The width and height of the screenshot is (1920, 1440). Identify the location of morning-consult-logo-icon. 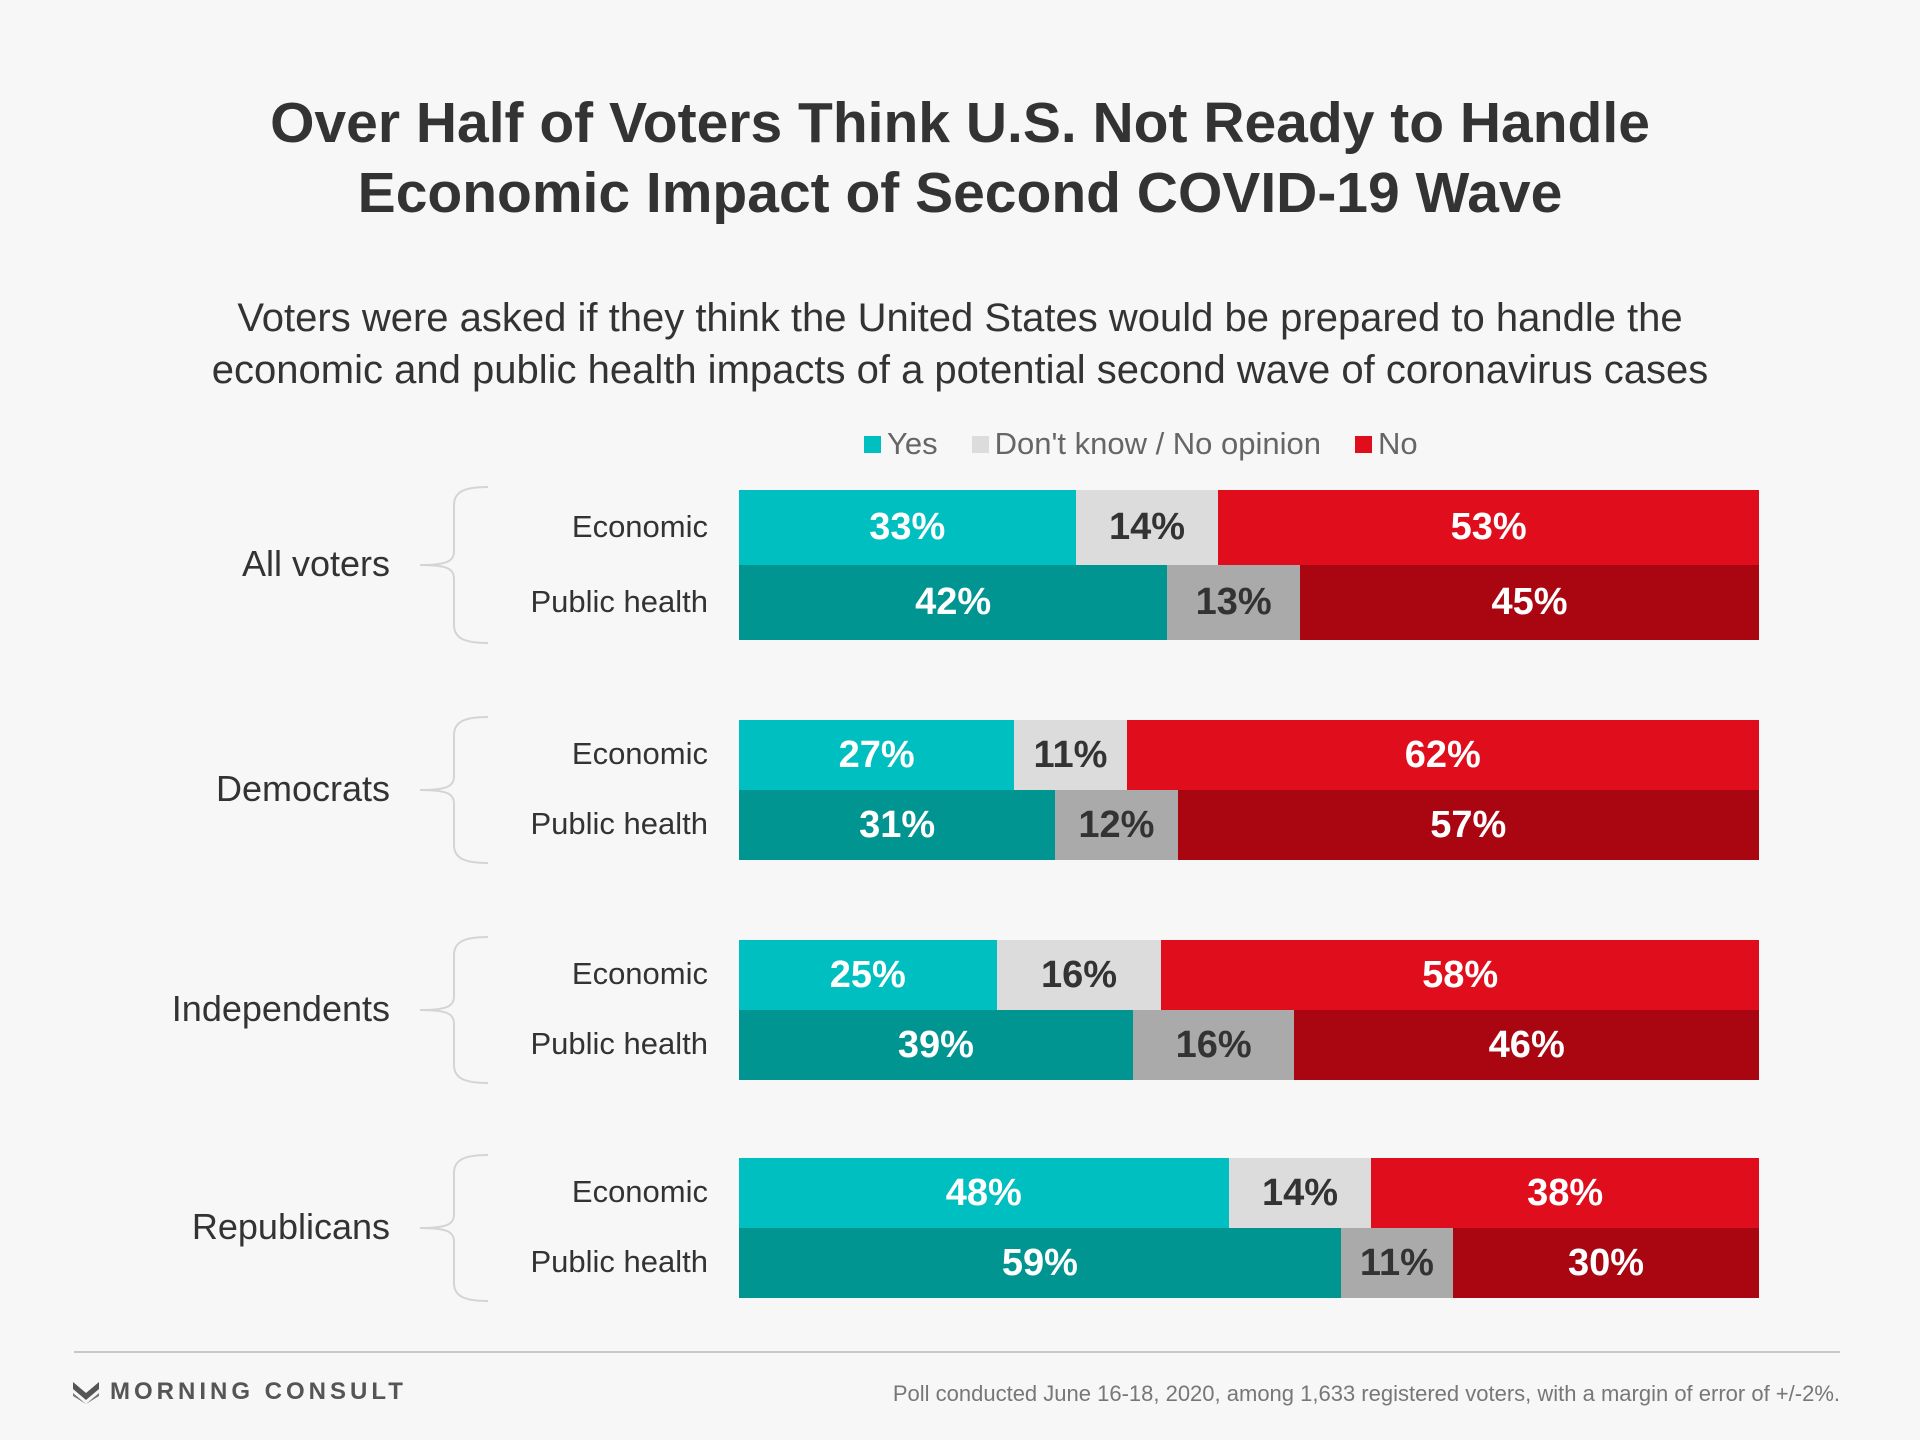
(86, 1393).